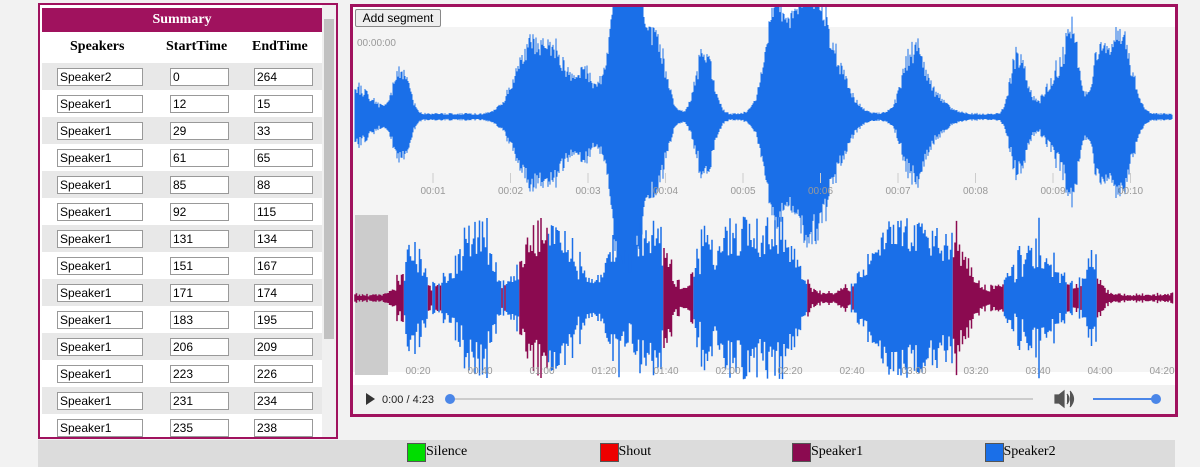 The image size is (1200, 467). What do you see at coordinates (182, 20) in the screenshot?
I see `summary-title: Summary` at bounding box center [182, 20].